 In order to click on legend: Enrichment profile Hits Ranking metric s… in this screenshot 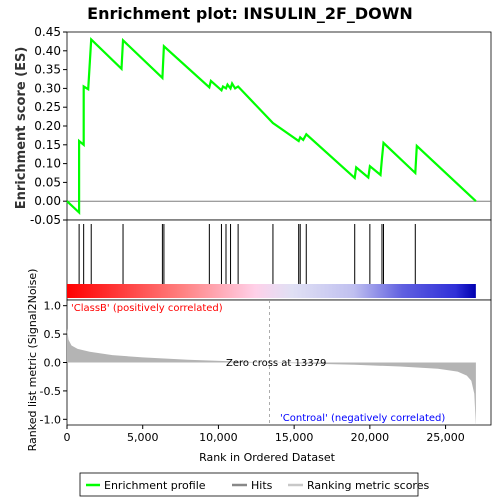, I will do `click(254, 484)`.